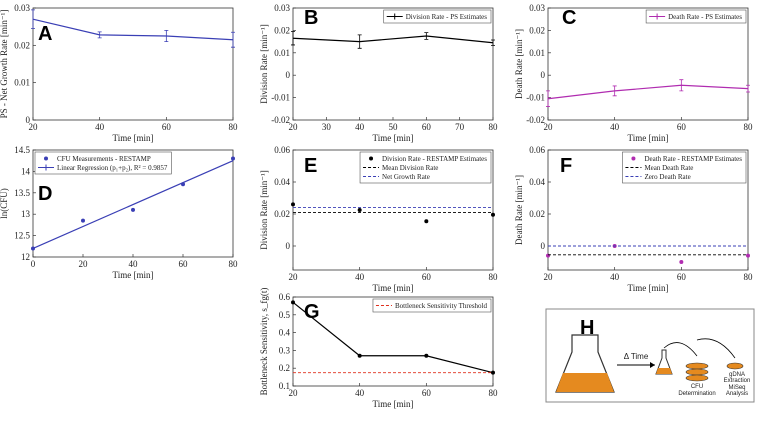  I want to click on x-tick-label: 50, so click(394, 127).